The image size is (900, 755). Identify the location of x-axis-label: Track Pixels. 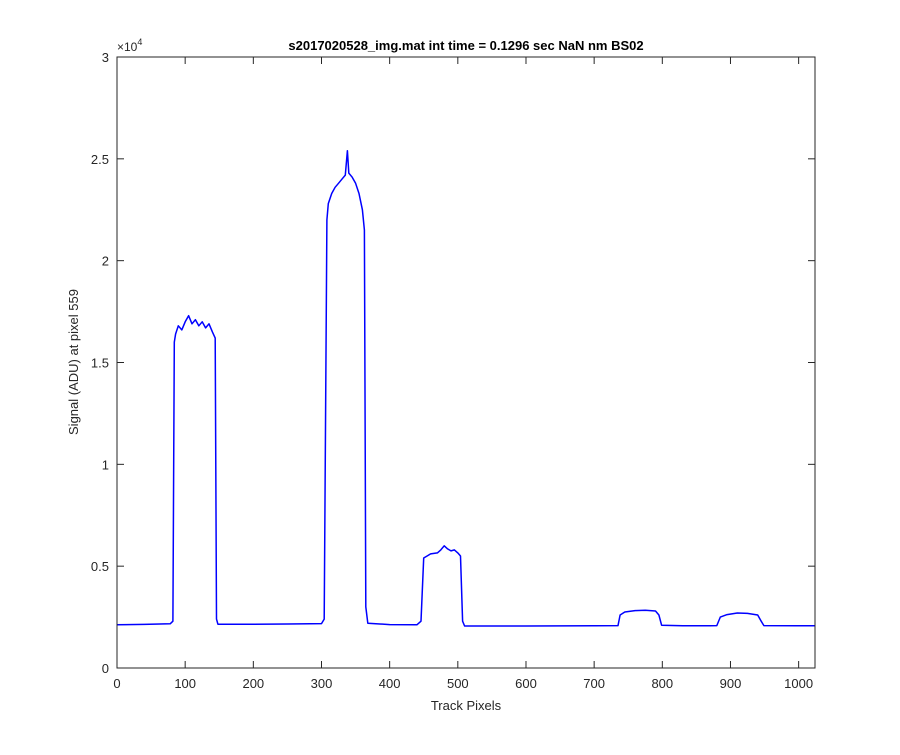
(466, 705).